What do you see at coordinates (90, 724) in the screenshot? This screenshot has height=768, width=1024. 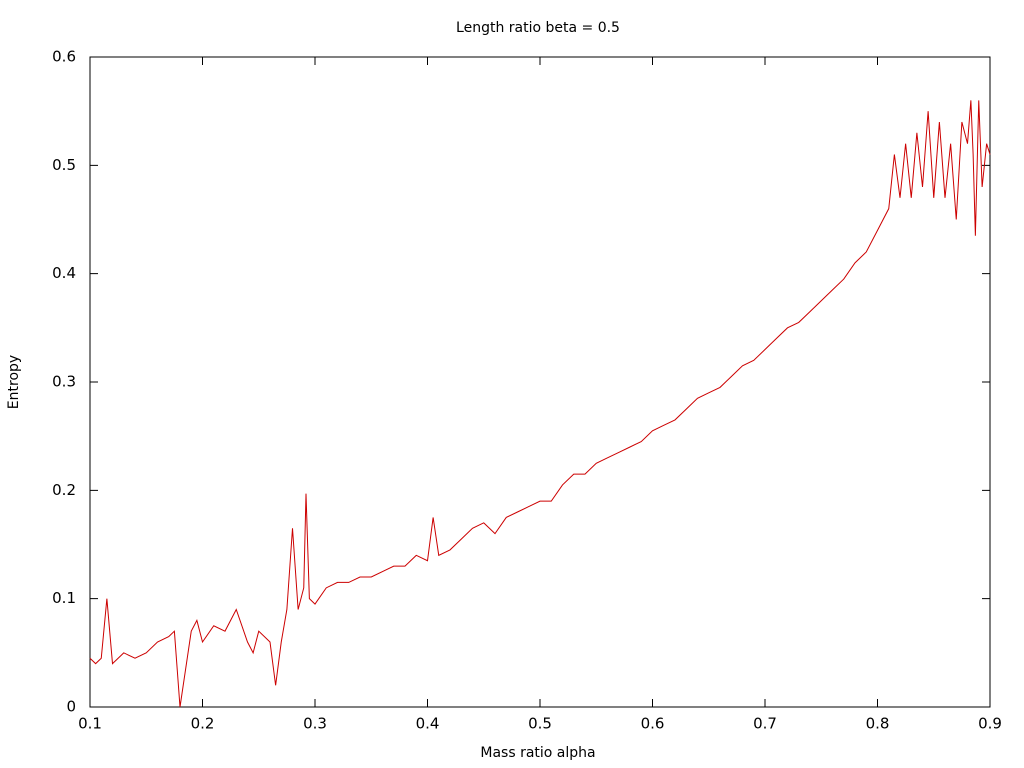 I see `x-tick-label: 0.1` at bounding box center [90, 724].